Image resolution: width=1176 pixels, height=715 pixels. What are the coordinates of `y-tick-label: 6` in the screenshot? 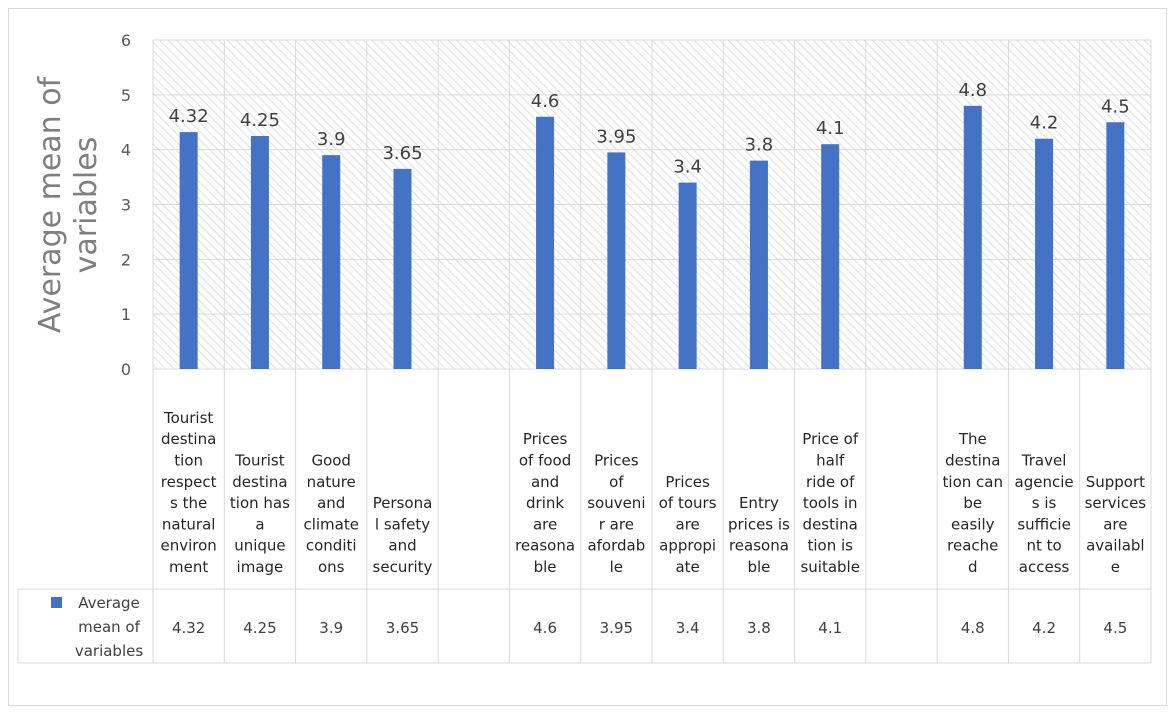 It's located at (126, 40).